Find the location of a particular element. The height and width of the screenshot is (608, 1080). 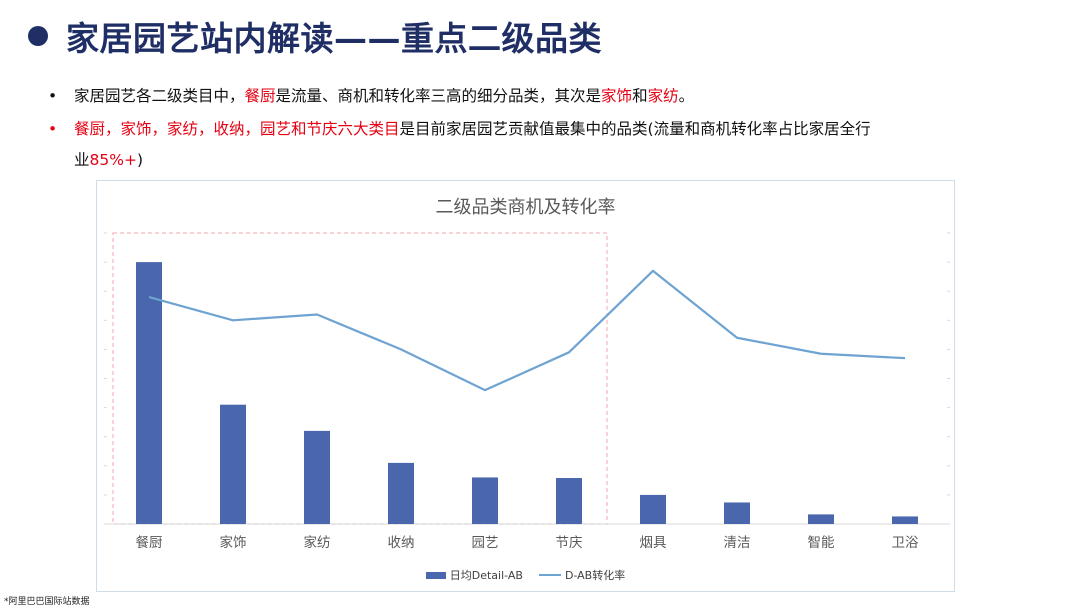

title-bullet-dot is located at coordinates (38, 36).